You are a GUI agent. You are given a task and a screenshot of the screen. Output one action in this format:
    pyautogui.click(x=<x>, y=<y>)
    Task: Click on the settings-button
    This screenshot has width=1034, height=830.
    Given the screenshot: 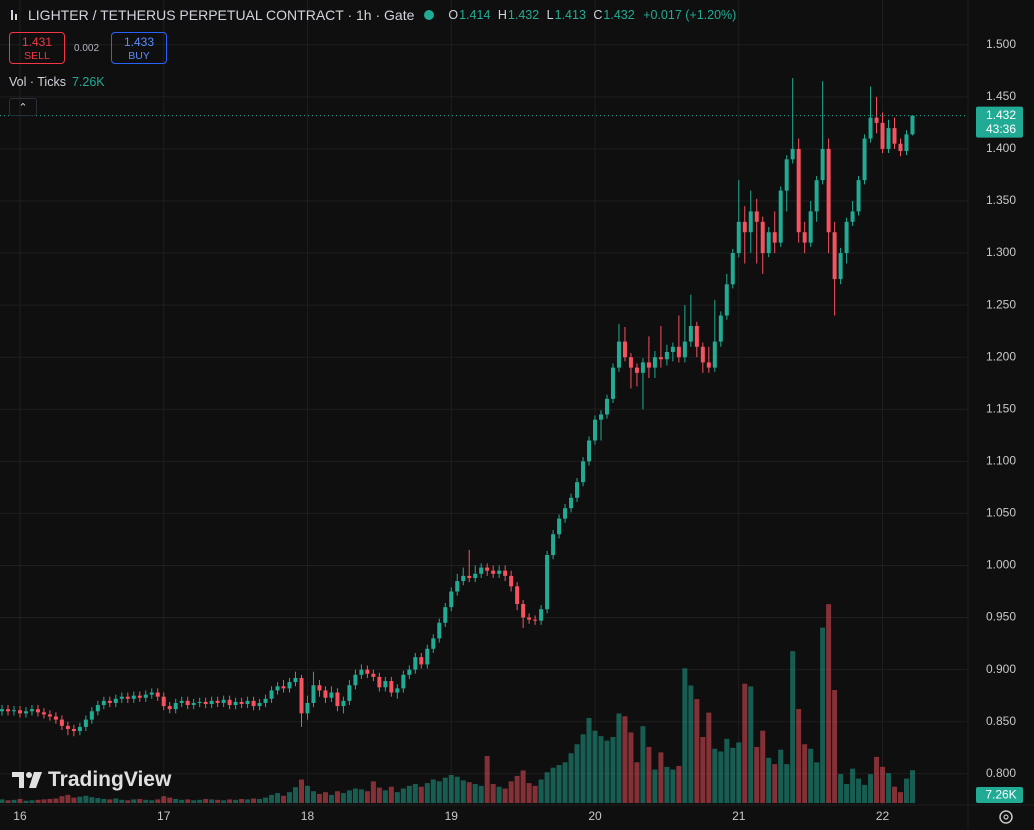 What is the action you would take?
    pyautogui.click(x=1006, y=817)
    